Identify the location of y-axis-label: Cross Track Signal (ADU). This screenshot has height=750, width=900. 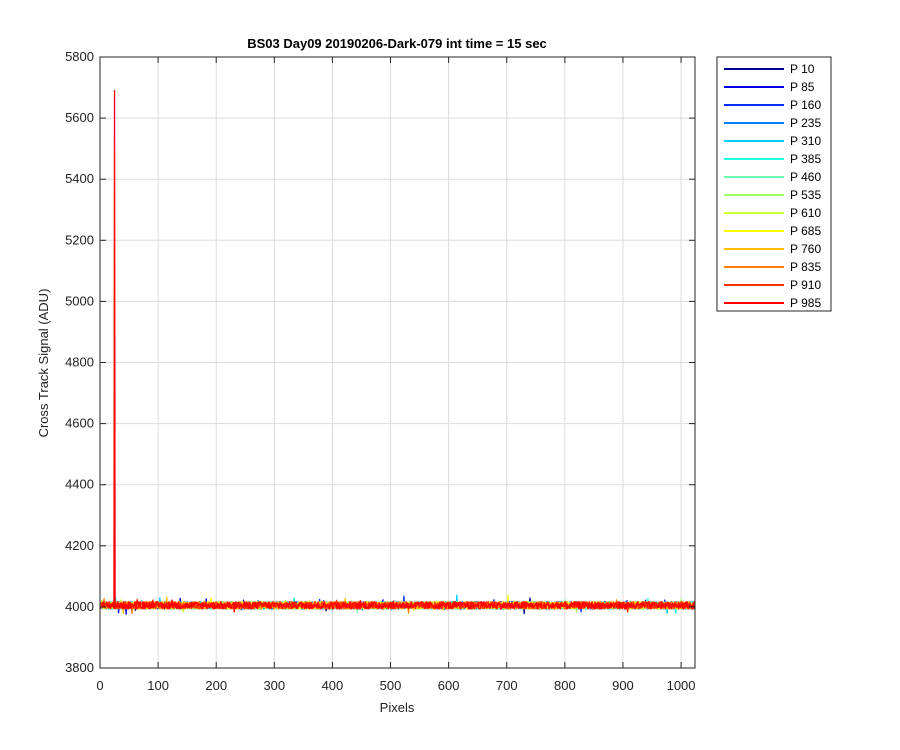
(43, 363).